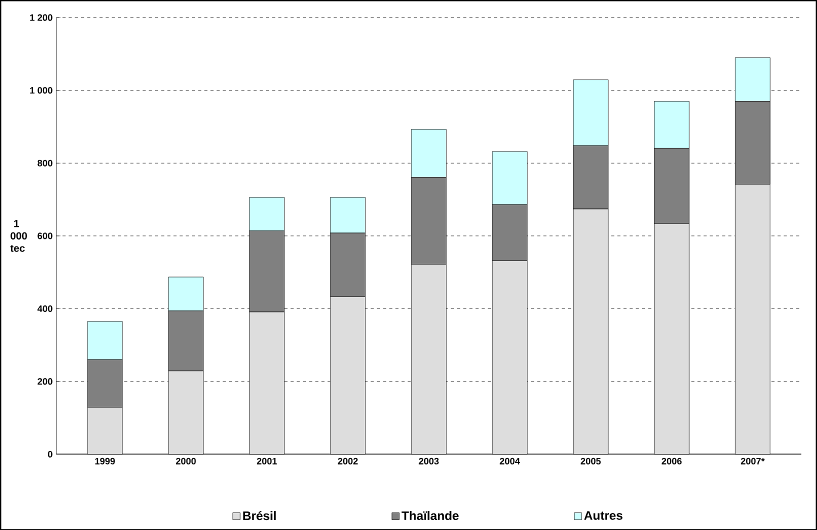 The height and width of the screenshot is (530, 817). I want to click on y-tick-label: 1 000, so click(41, 90).